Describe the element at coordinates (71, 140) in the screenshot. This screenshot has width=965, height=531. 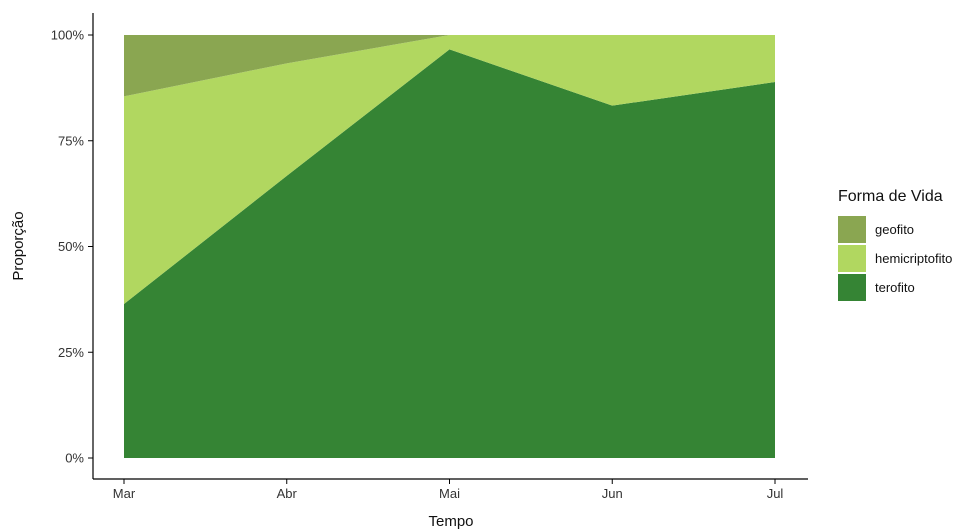
I see `y-tick-label: 75%` at that location.